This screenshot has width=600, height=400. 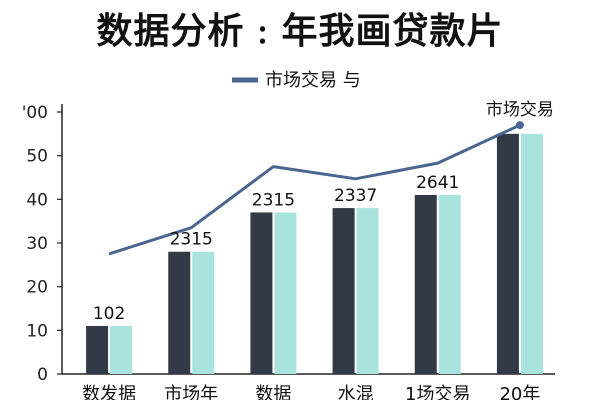 What do you see at coordinates (37, 157) in the screenshot?
I see `y-tick-label: 50` at bounding box center [37, 157].